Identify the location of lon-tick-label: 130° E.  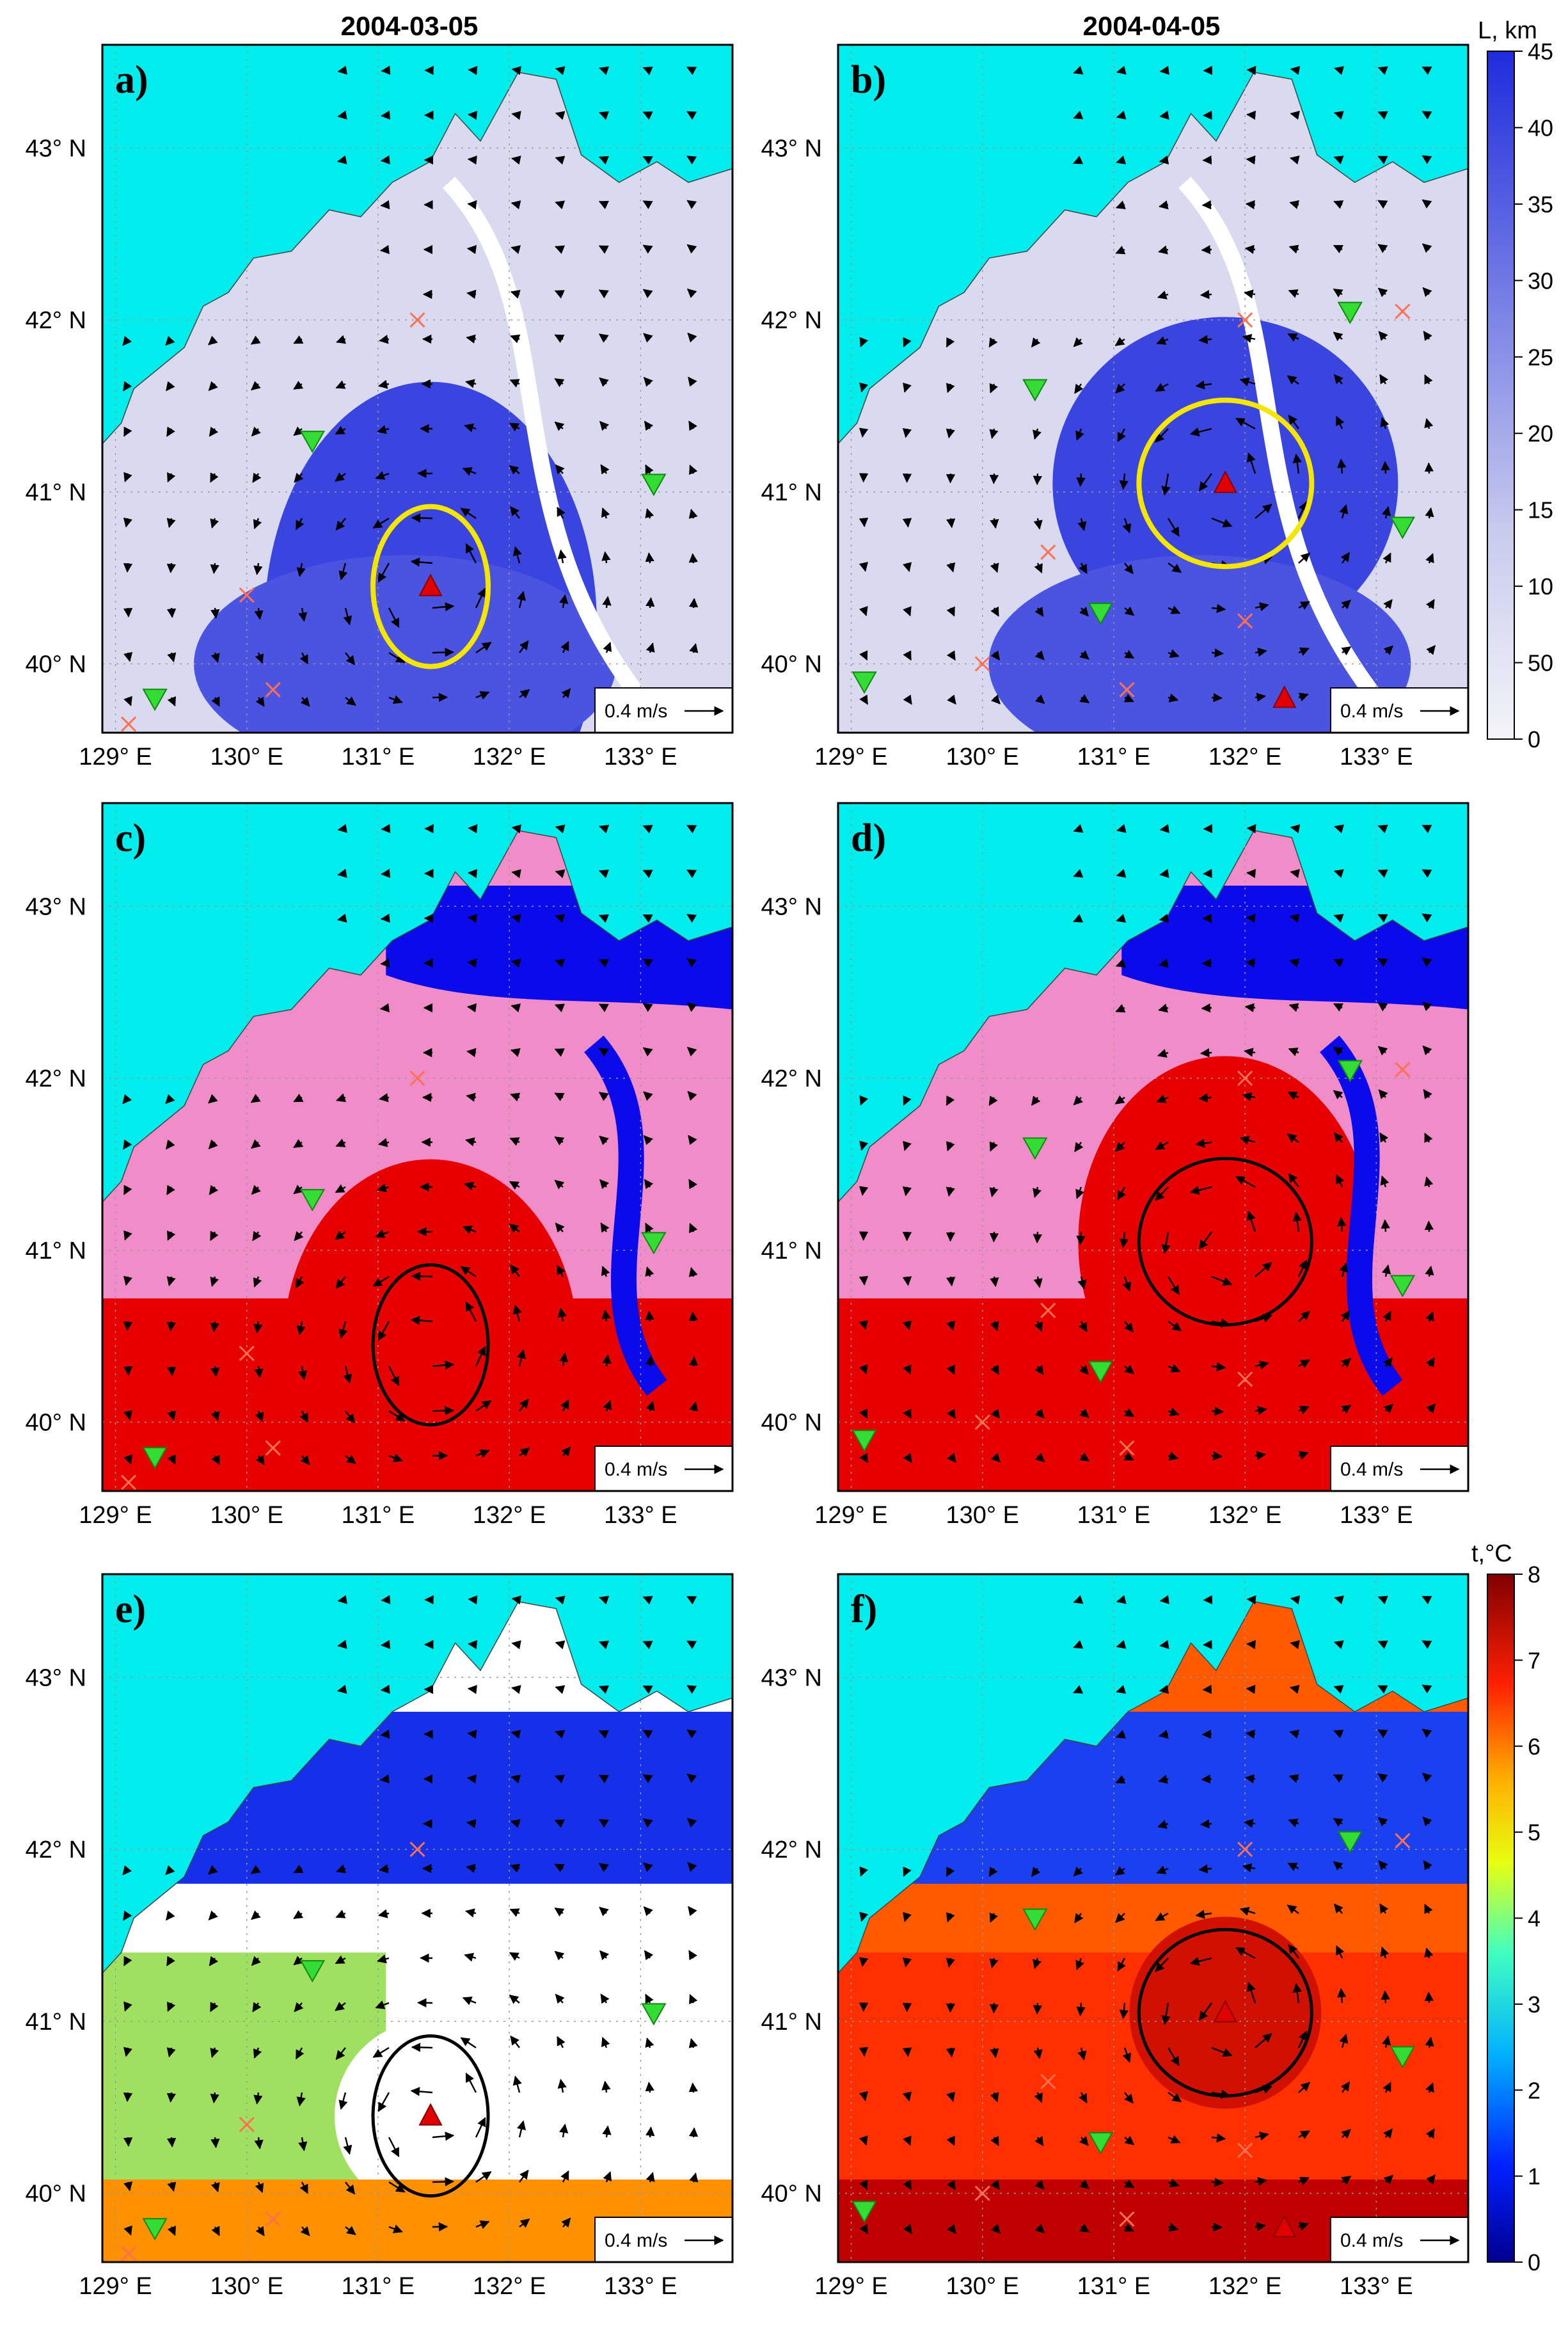
(982, 1516).